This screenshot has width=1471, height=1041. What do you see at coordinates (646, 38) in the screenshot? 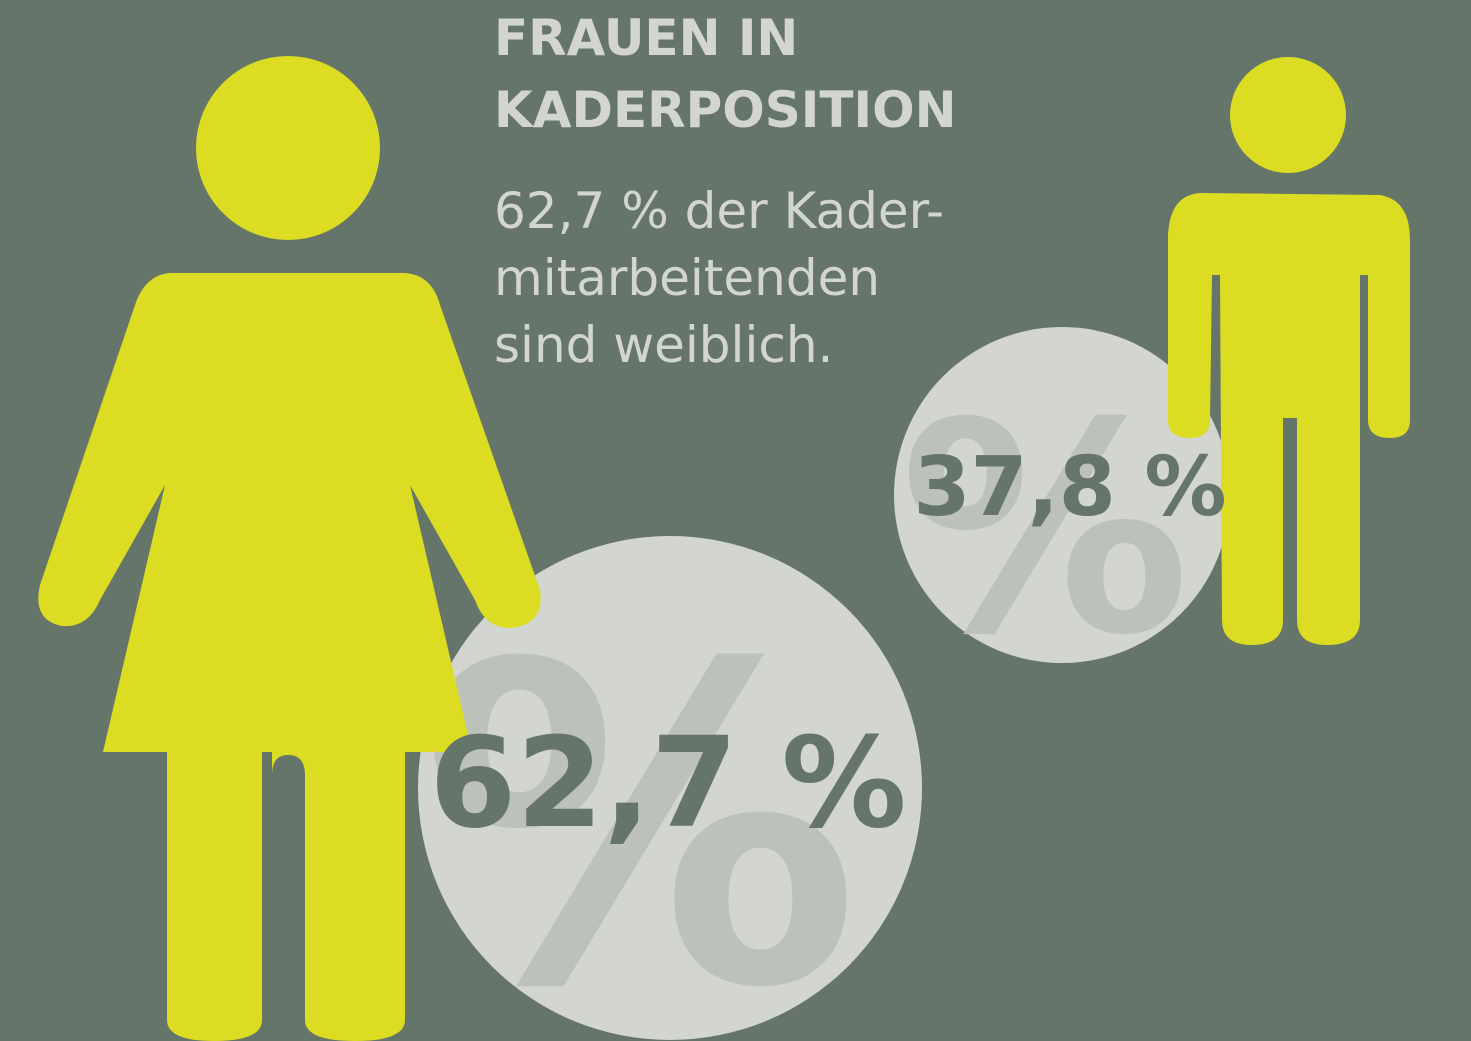
I see `title-line: FRAUEN IN` at bounding box center [646, 38].